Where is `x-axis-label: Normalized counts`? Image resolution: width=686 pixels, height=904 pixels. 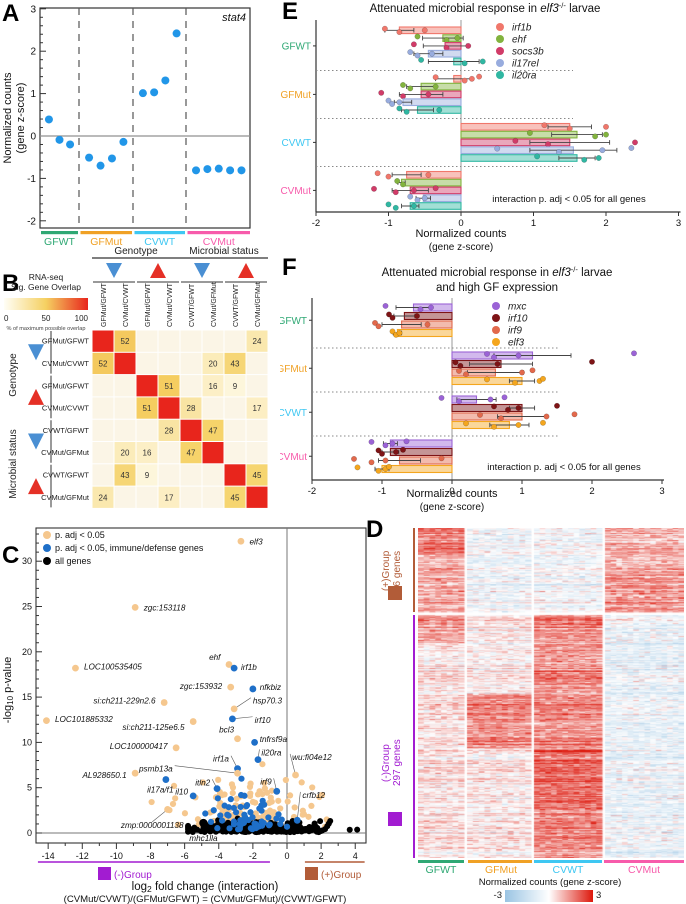
x-axis-label: Normalized counts is located at coordinates (461, 234).